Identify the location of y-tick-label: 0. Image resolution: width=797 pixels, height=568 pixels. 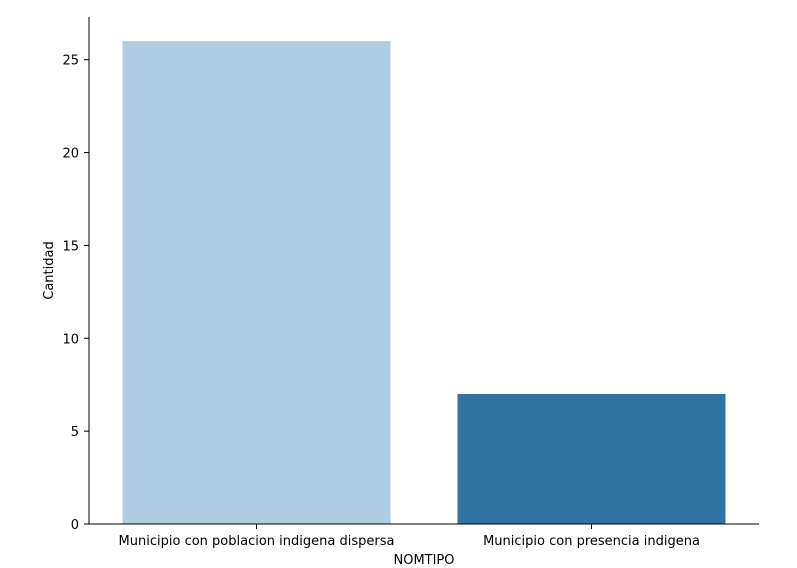
(75, 525).